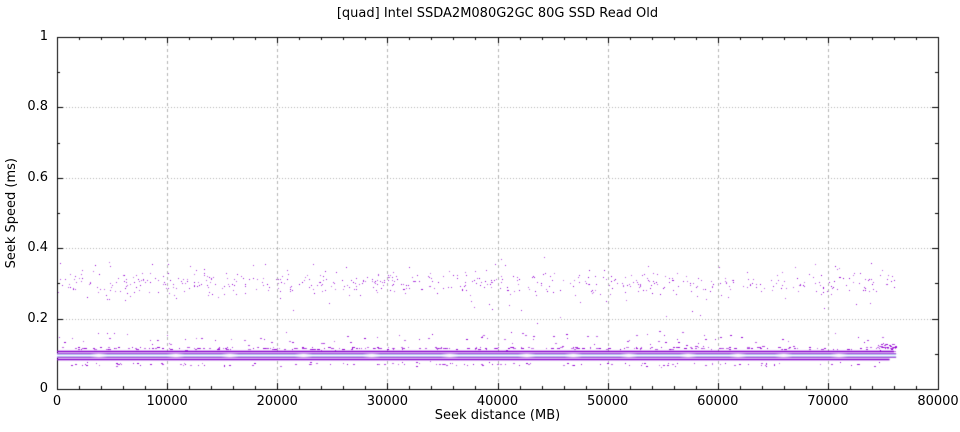 Image resolution: width=960 pixels, height=432 pixels. Describe the element at coordinates (37, 248) in the screenshot. I see `y-tick-label: 0.4` at that location.